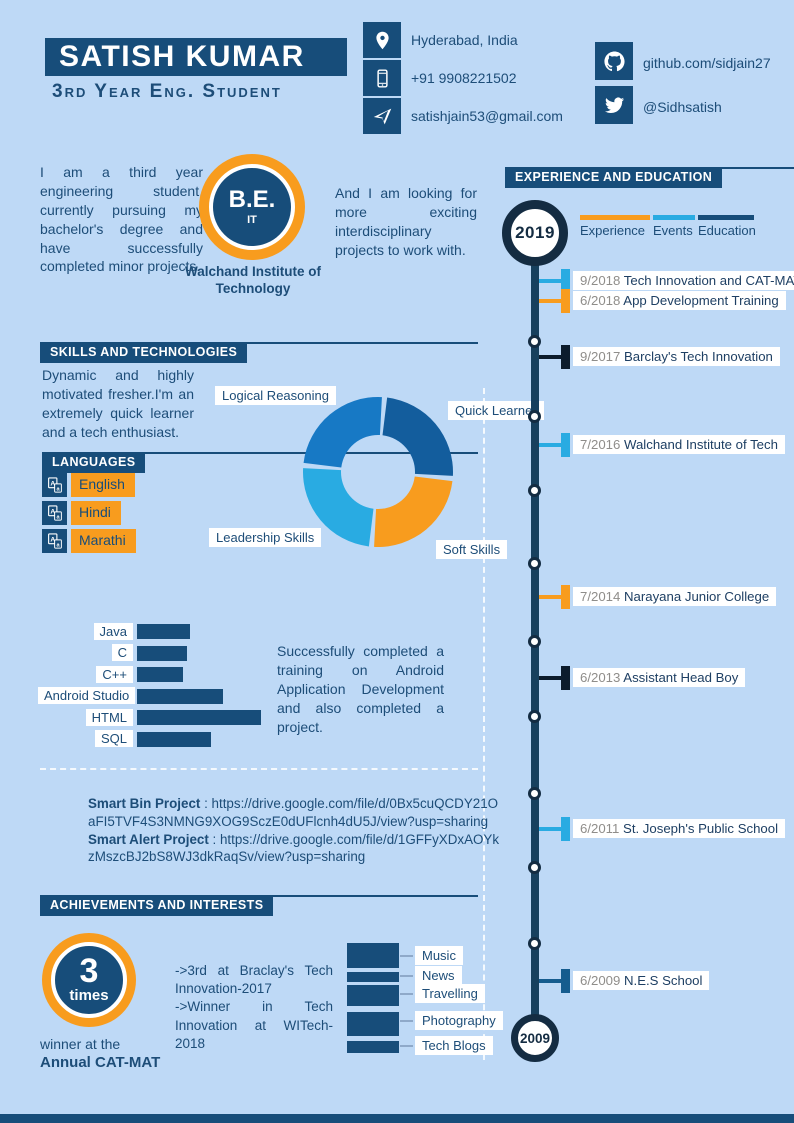 The image size is (794, 1123). I want to click on achievement-caption: winner at the Annual CAT-MAT, so click(100, 1054).